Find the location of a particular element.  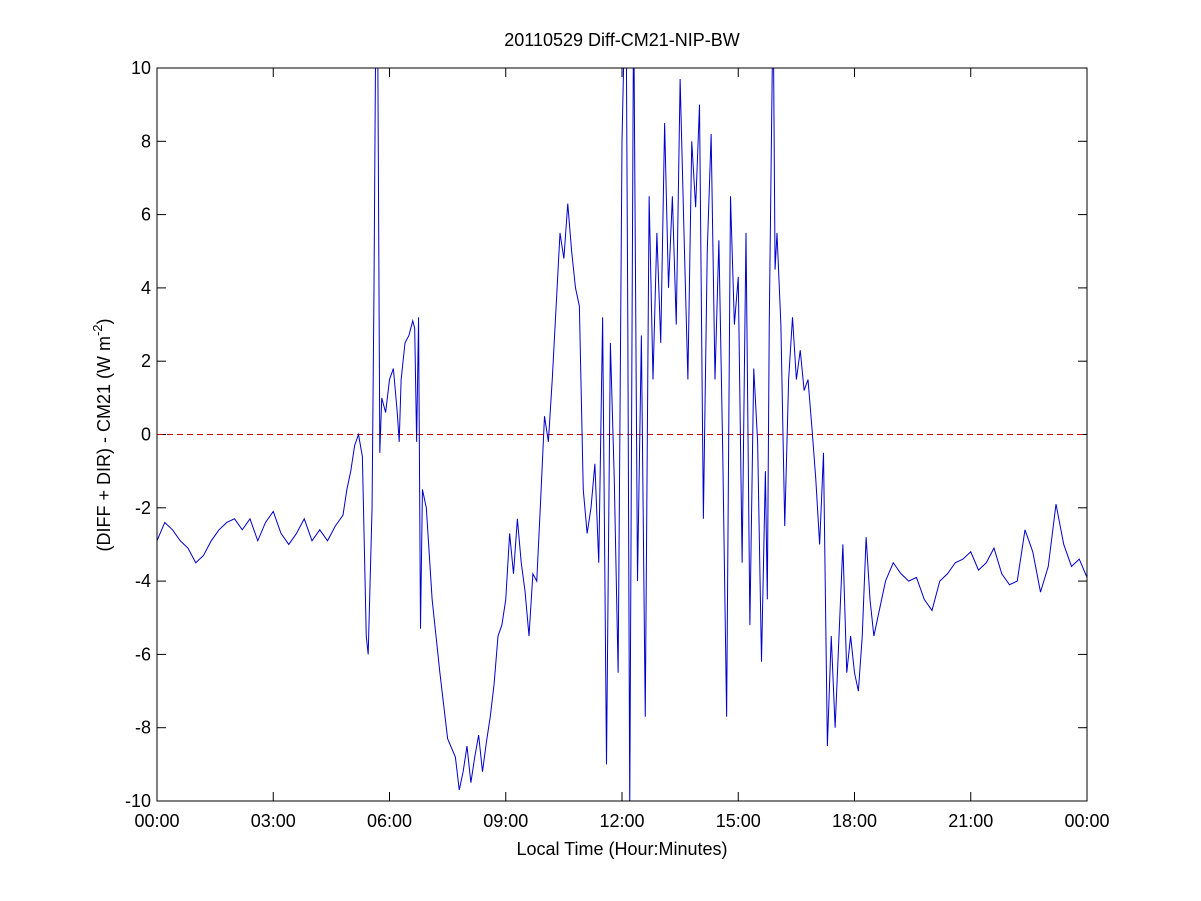

y-tick-label: -2 is located at coordinates (143, 508).